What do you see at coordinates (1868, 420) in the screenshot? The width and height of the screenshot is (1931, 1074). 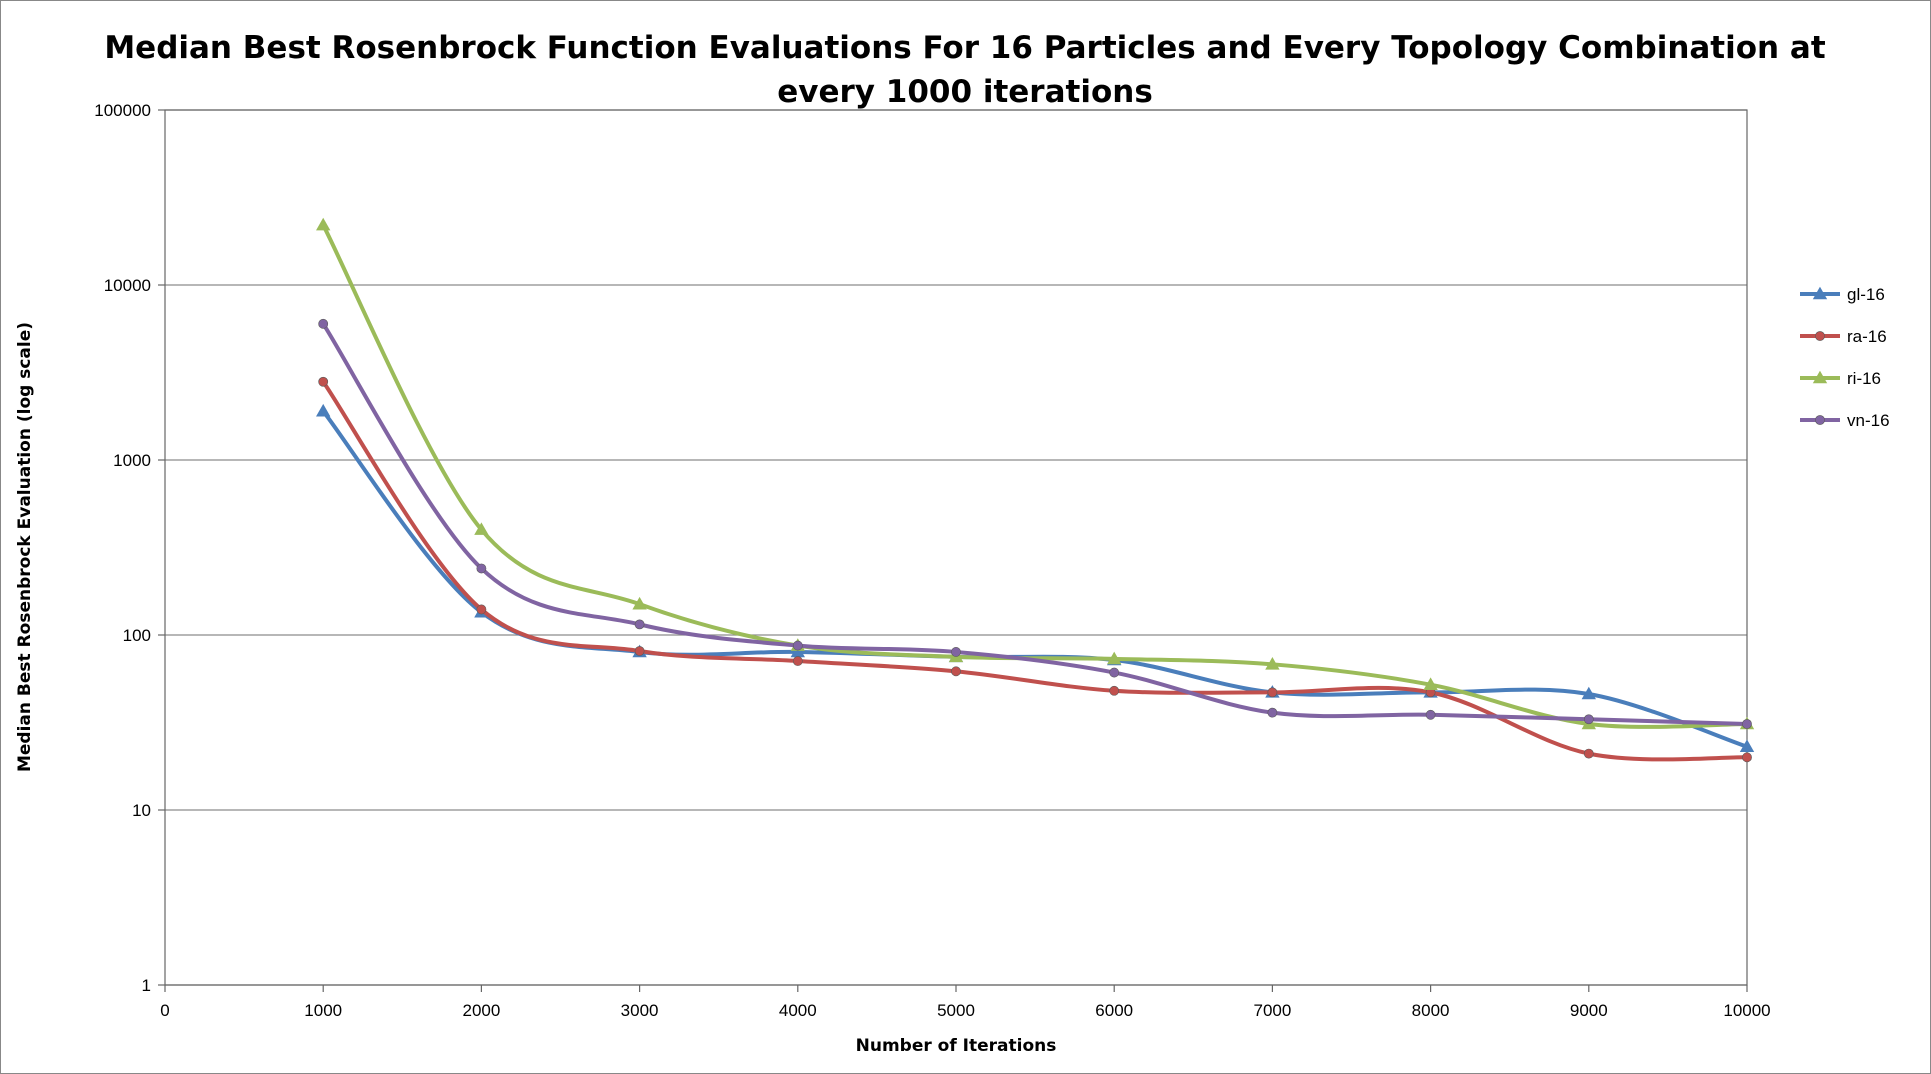 I see `legend-label-vn-16: vn-16` at bounding box center [1868, 420].